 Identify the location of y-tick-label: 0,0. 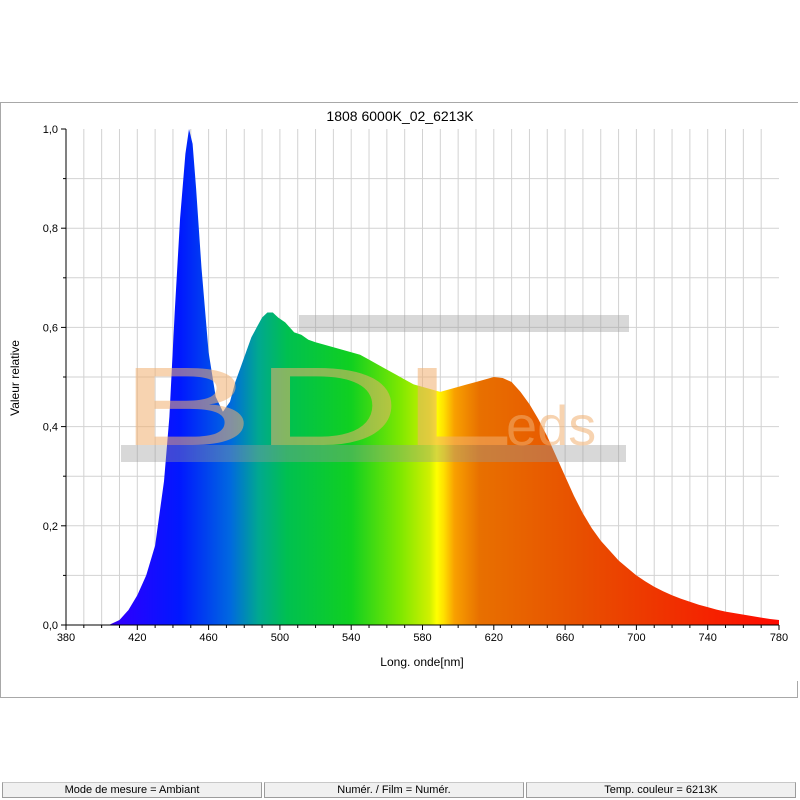
(50, 626).